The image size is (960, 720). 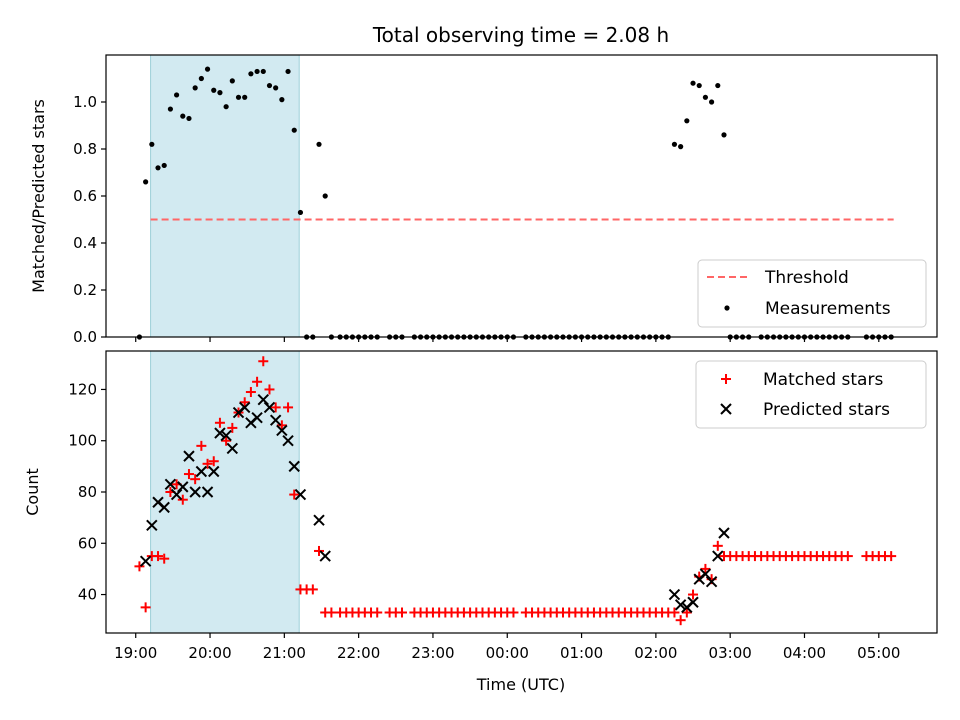 What do you see at coordinates (878, 653) in the screenshot?
I see `bottom-x-tick-label: 05:00` at bounding box center [878, 653].